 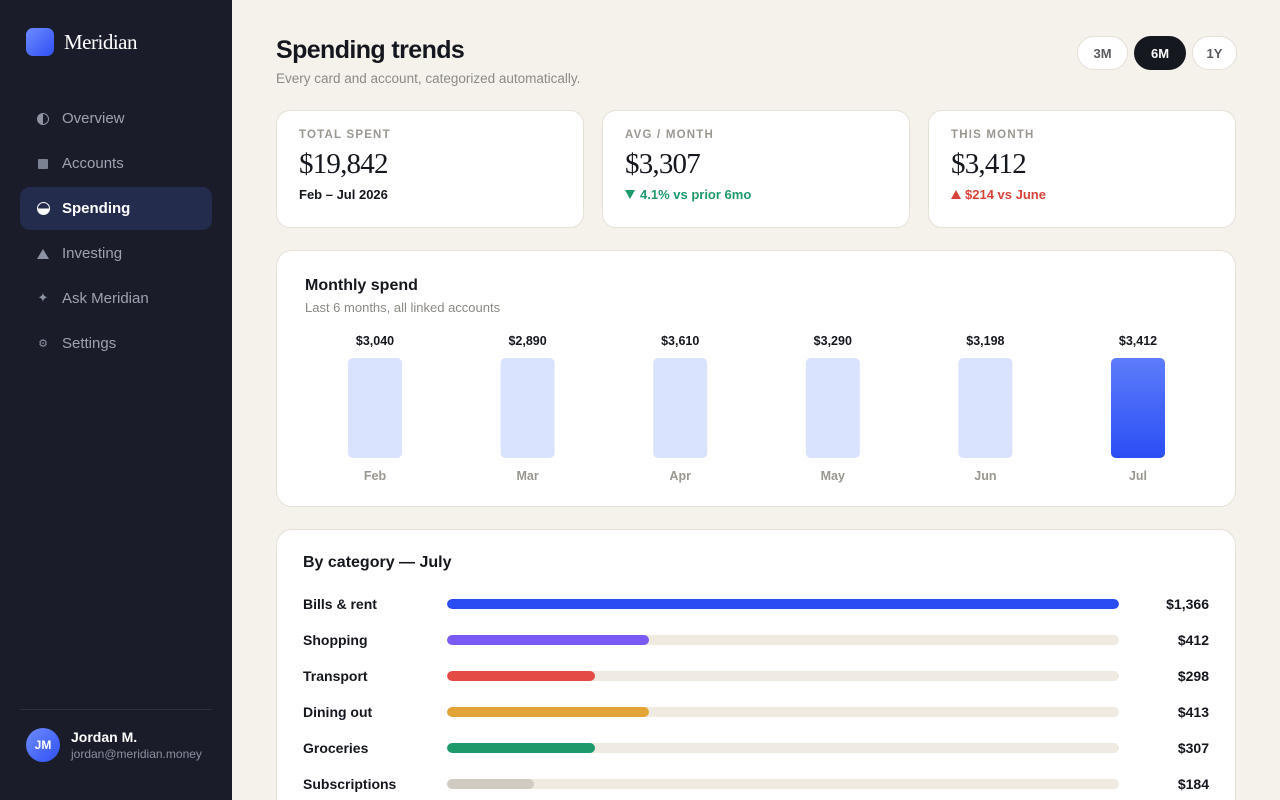 I want to click on sidebar-item-label: Investing, so click(x=92, y=253).